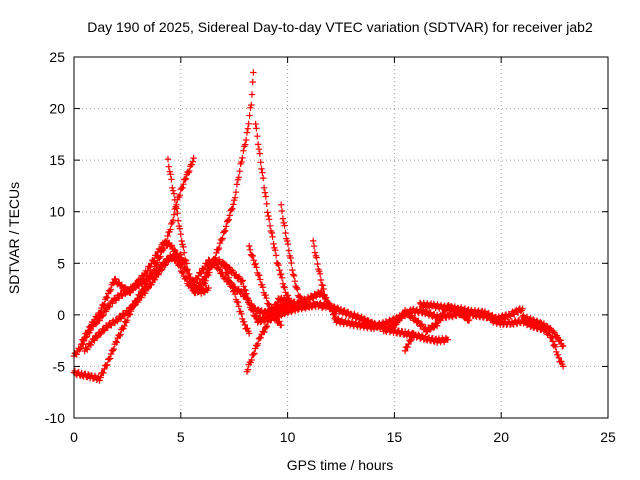  Describe the element at coordinates (55, 418) in the screenshot. I see `y-tick-label: -10` at that location.